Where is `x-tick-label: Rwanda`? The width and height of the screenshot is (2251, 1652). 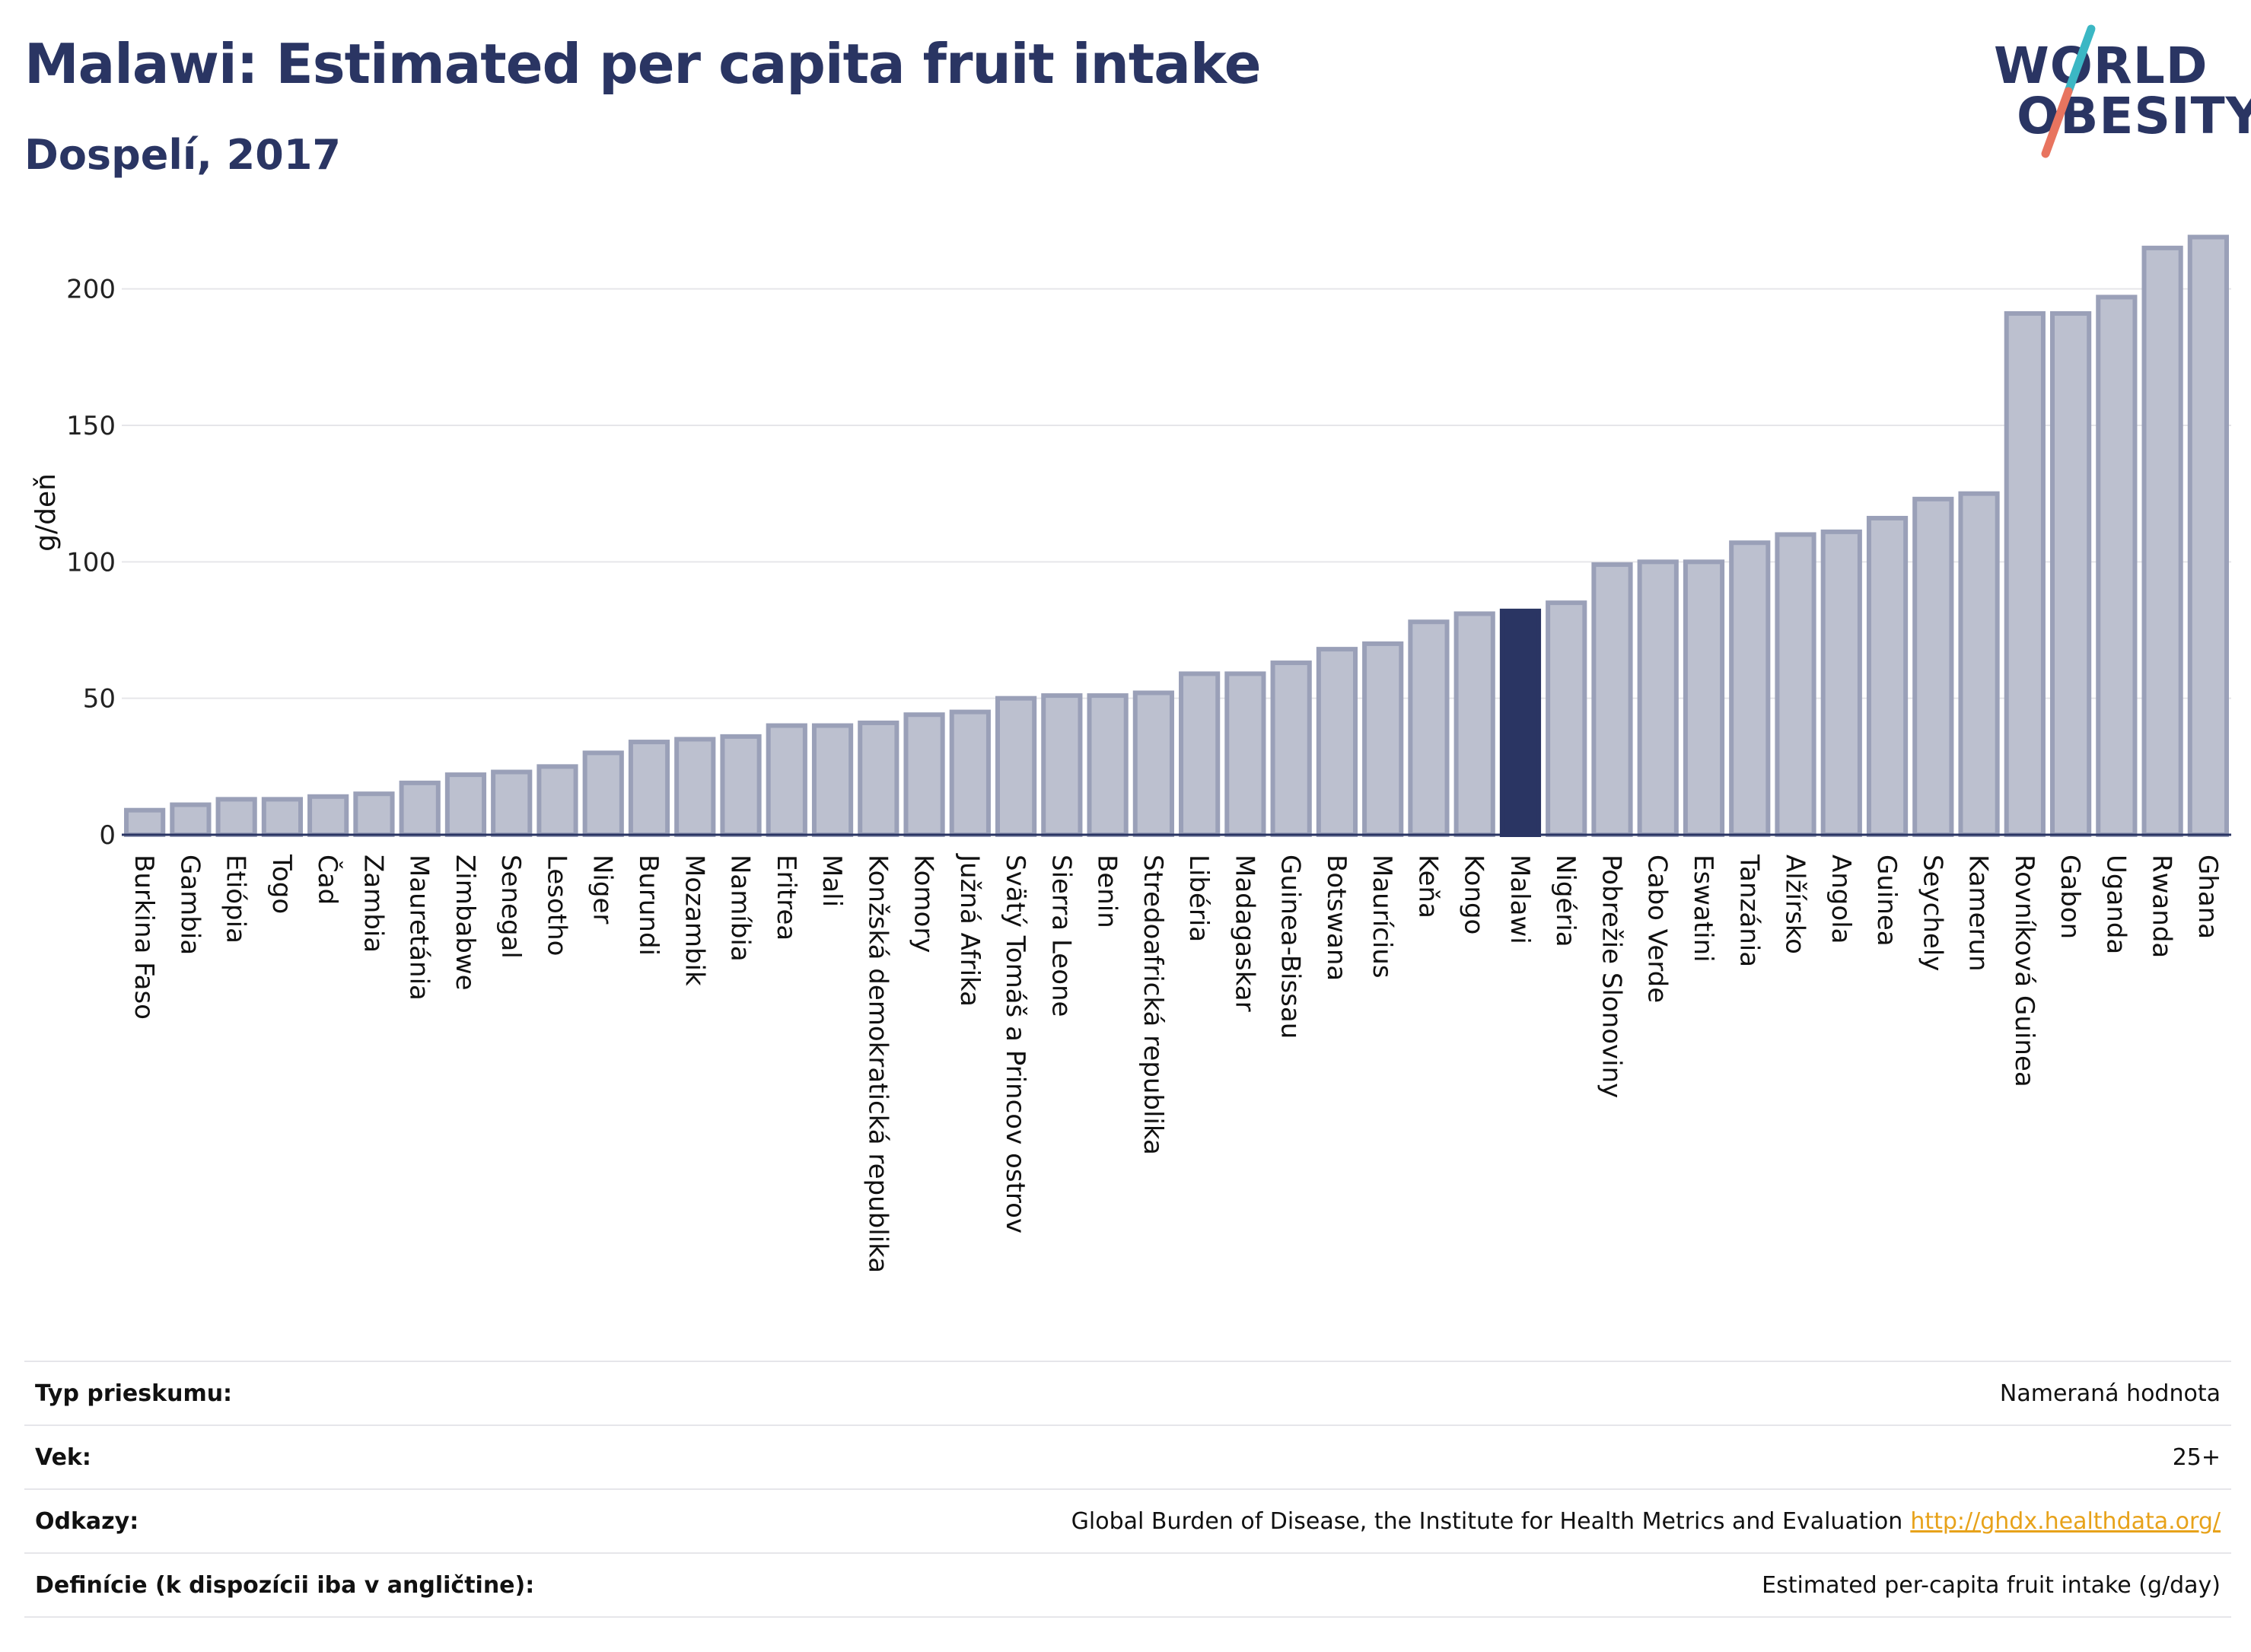
x-tick-label: Rwanda is located at coordinates (2162, 906).